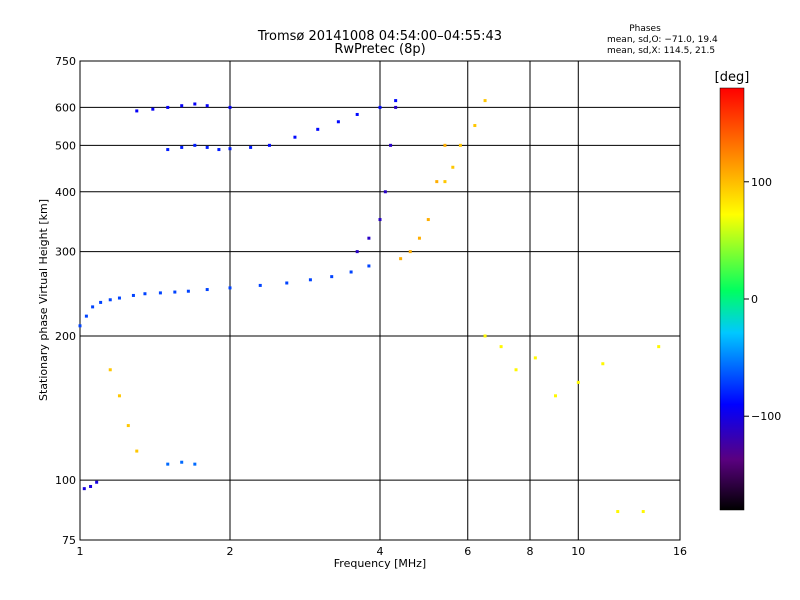 The height and width of the screenshot is (600, 800). Describe the element at coordinates (65, 107) in the screenshot. I see `y-tick-label: 600` at that location.